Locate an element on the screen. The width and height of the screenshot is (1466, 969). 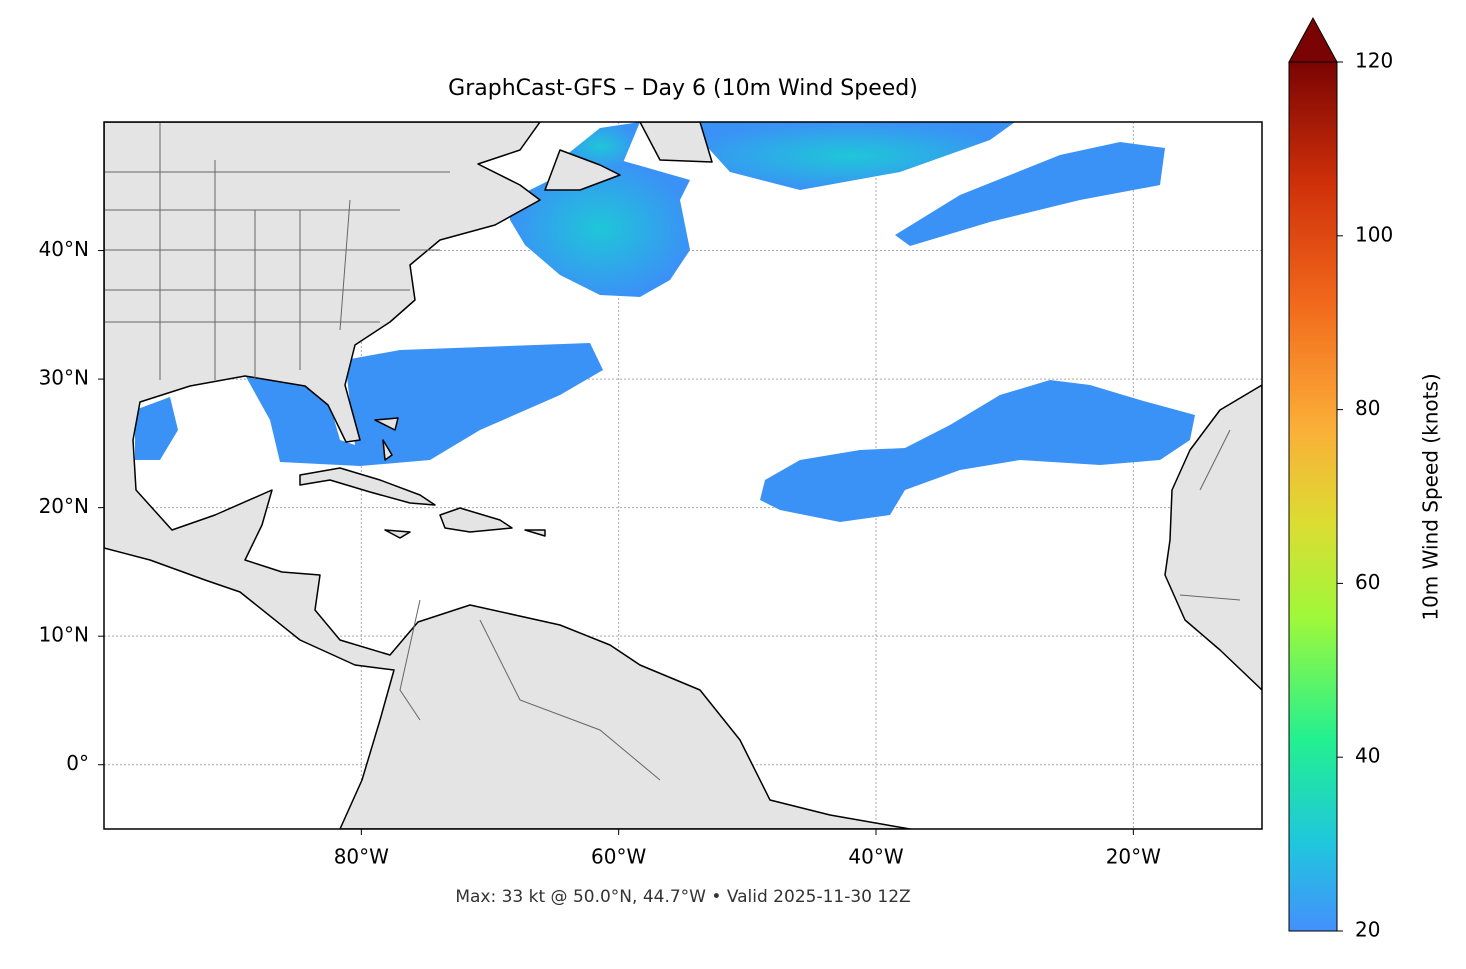
colorbar-extend is located at coordinates (1313, 39).